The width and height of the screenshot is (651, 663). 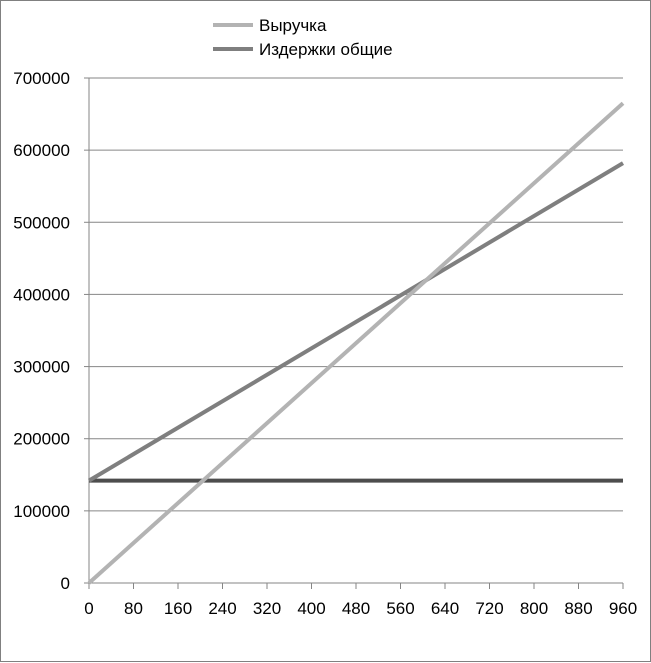 What do you see at coordinates (445, 608) in the screenshot?
I see `x-tick-label: 640` at bounding box center [445, 608].